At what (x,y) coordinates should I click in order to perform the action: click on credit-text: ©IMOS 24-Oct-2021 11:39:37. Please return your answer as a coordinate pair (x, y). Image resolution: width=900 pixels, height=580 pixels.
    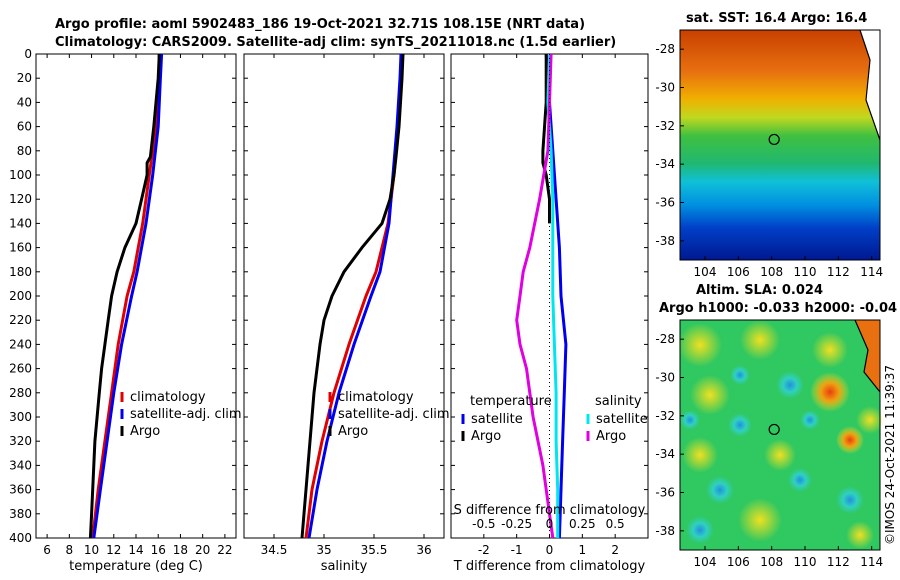
    Looking at the image, I should click on (890, 455).